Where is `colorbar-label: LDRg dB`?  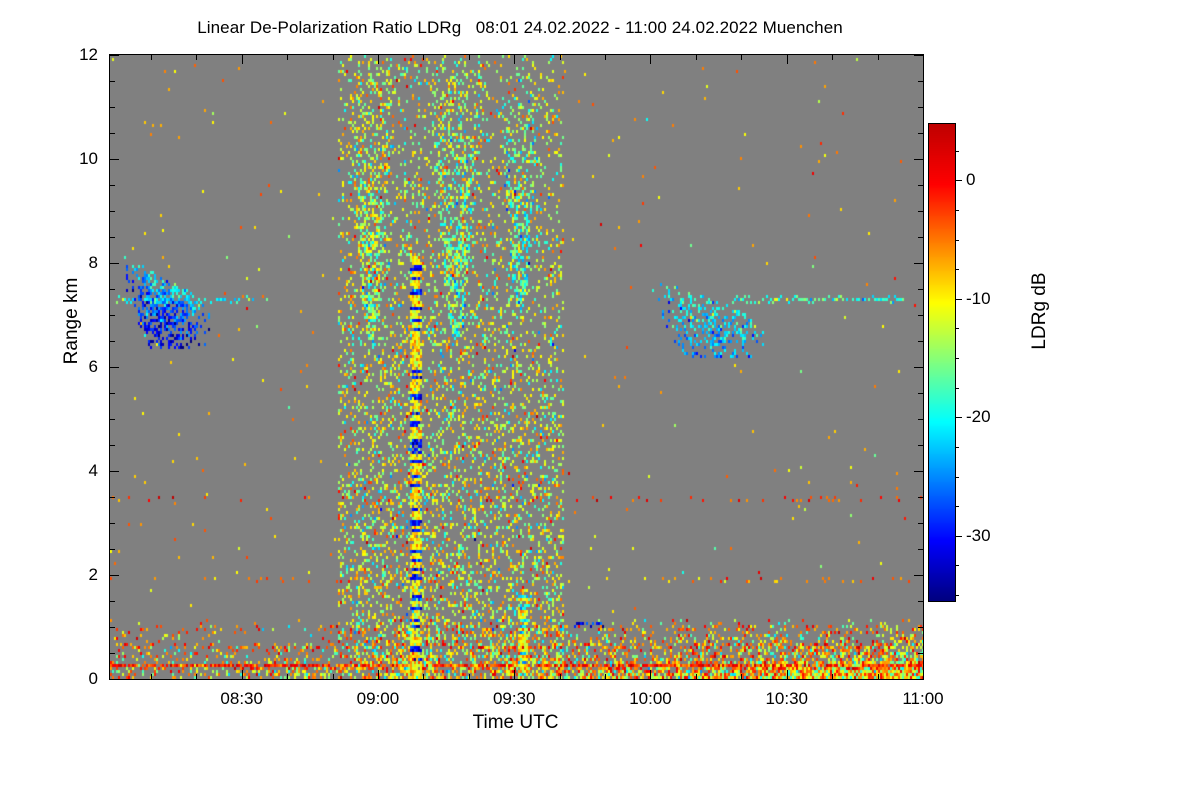
colorbar-label: LDRg dB is located at coordinates (1039, 311).